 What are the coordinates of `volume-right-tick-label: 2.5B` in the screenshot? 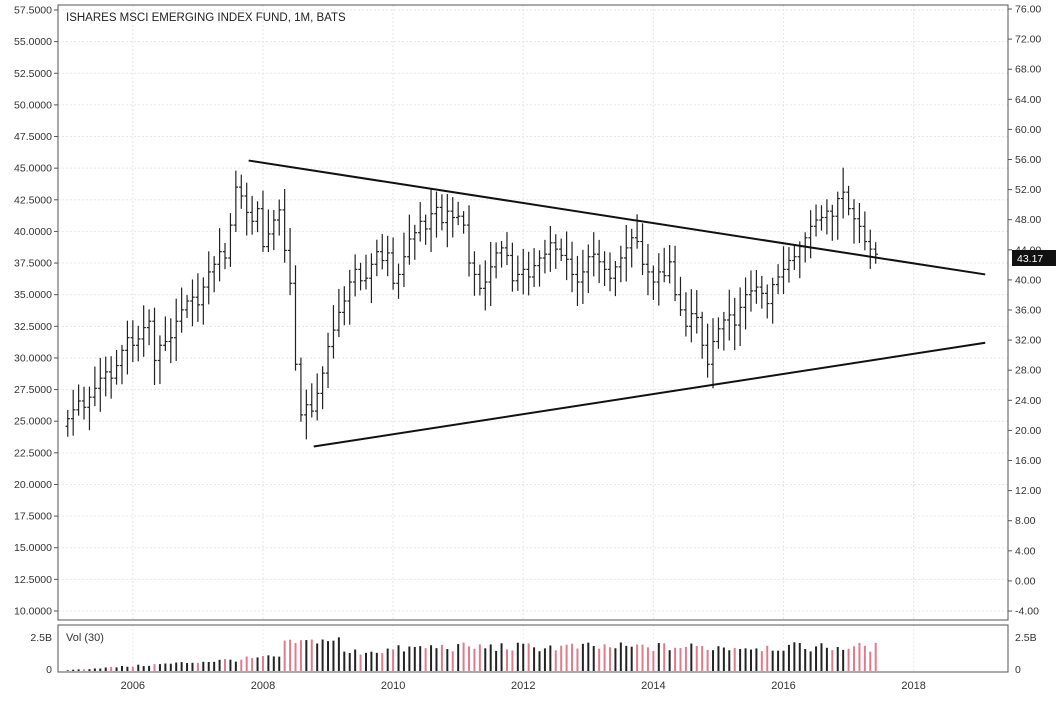 It's located at (1026, 638).